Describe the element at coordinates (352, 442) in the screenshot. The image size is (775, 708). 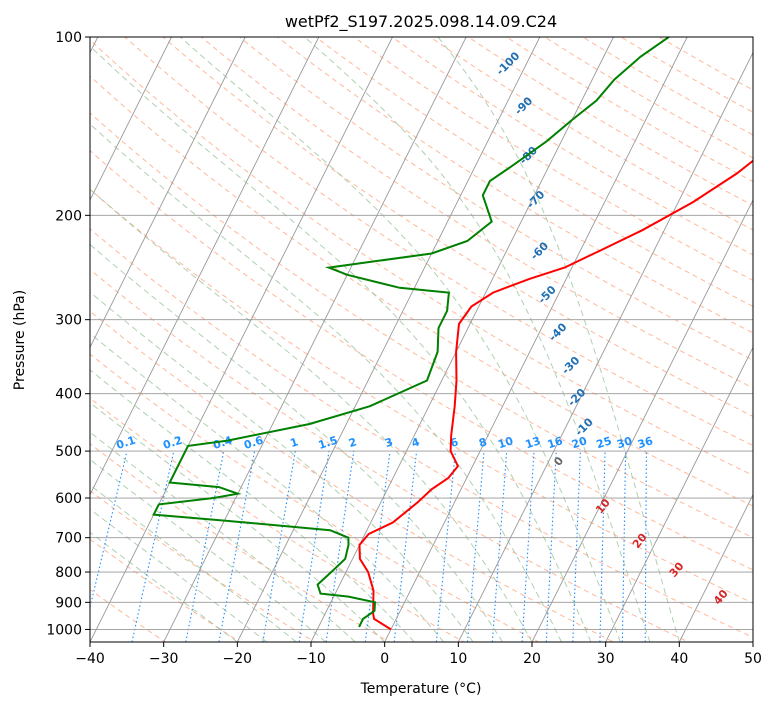
I see `mixing-ratio-label: 2` at that location.